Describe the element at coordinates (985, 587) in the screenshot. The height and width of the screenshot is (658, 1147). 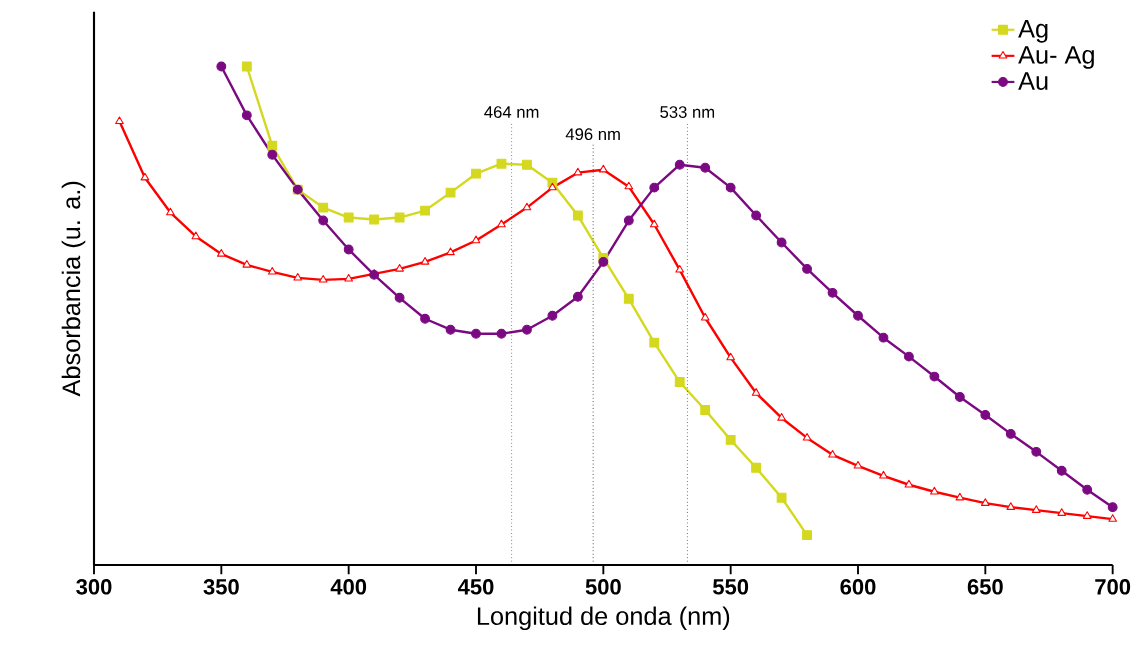
I see `x-tick-label: 650` at that location.